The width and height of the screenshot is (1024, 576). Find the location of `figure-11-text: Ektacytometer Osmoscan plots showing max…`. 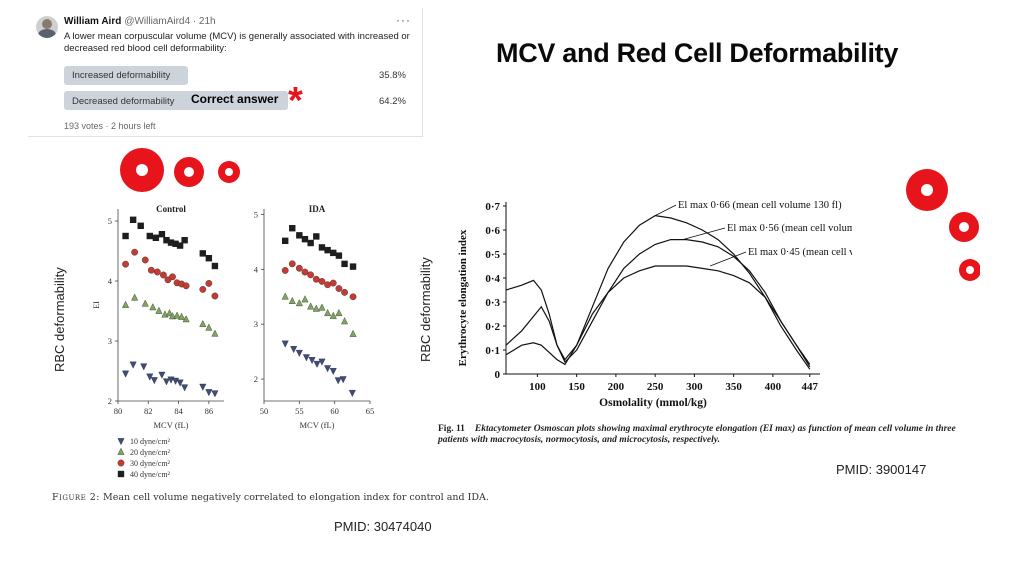

figure-11-text: Ektacytometer Osmoscan plots showing max… is located at coordinates (697, 434).